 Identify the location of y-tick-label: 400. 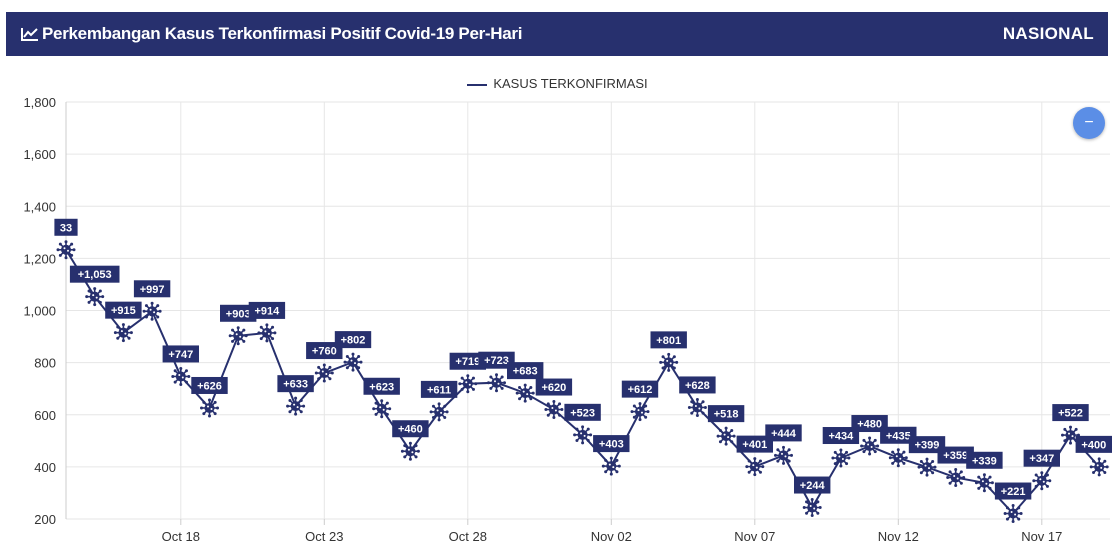
(45, 467).